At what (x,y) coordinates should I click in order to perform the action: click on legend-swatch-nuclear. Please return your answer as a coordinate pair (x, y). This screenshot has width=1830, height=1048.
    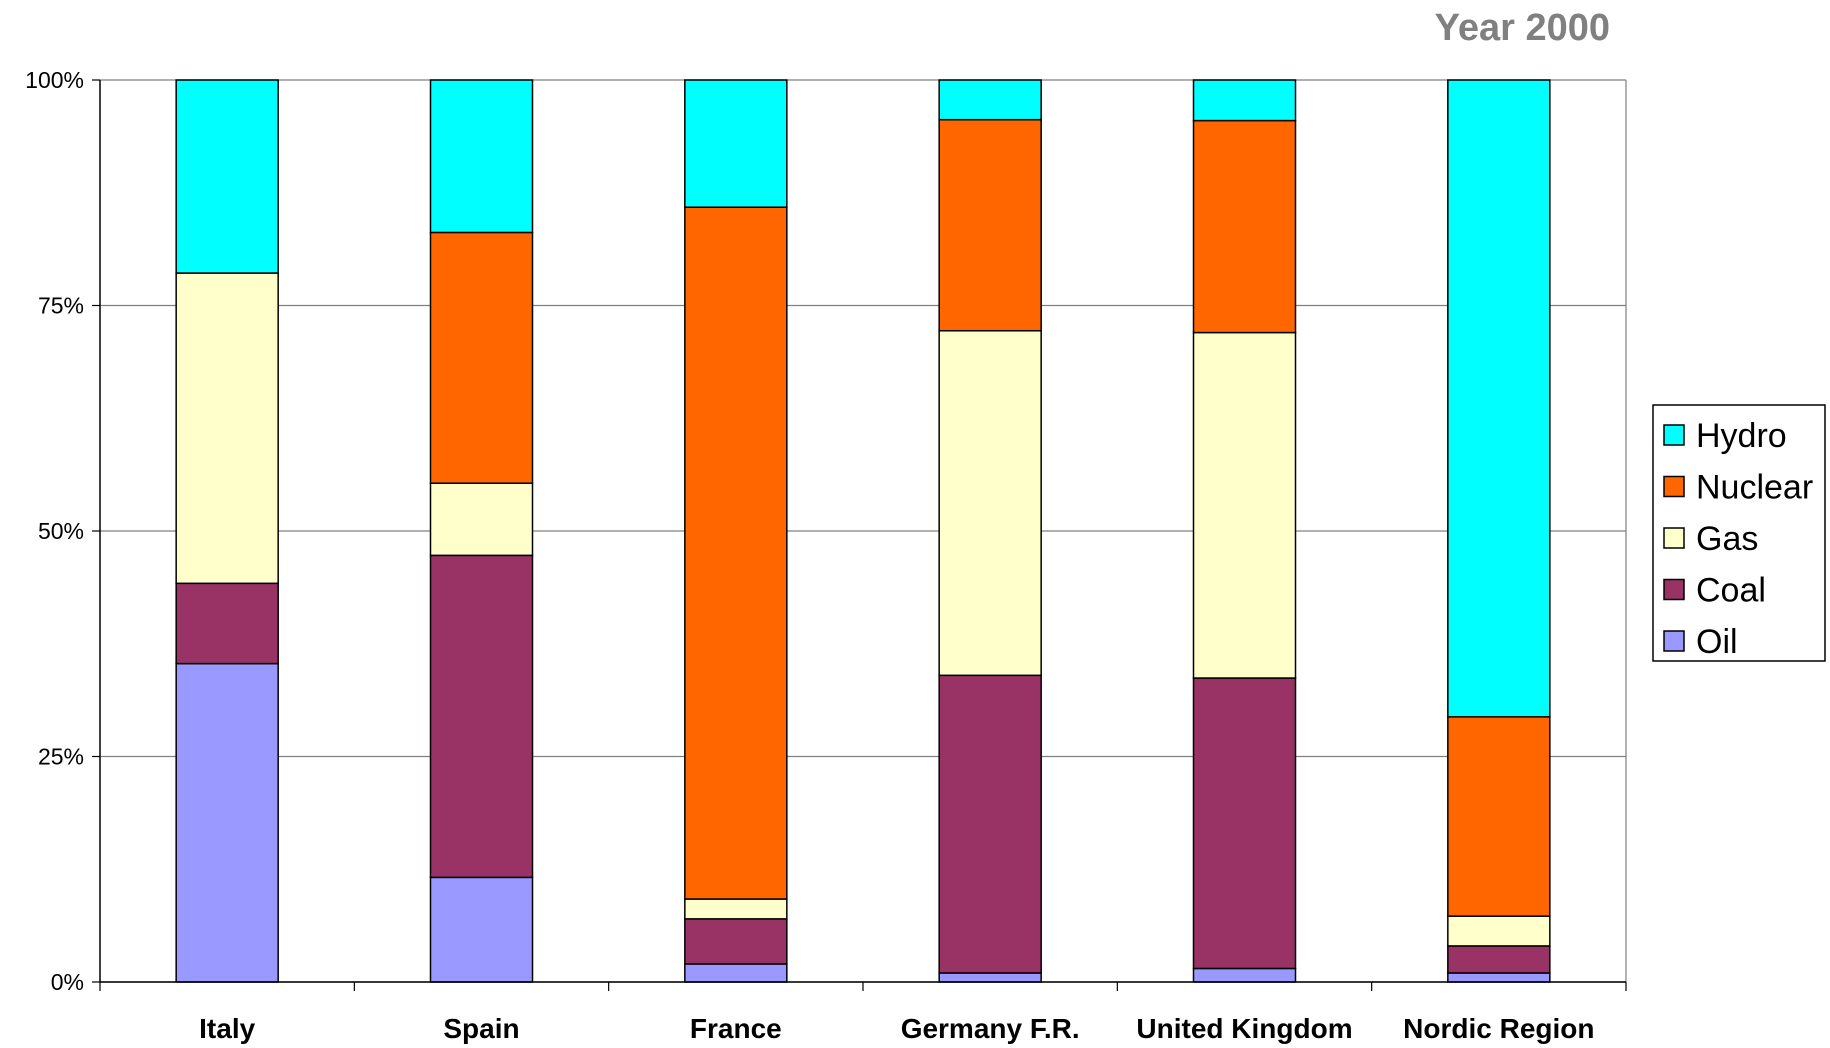
    Looking at the image, I should click on (1674, 486).